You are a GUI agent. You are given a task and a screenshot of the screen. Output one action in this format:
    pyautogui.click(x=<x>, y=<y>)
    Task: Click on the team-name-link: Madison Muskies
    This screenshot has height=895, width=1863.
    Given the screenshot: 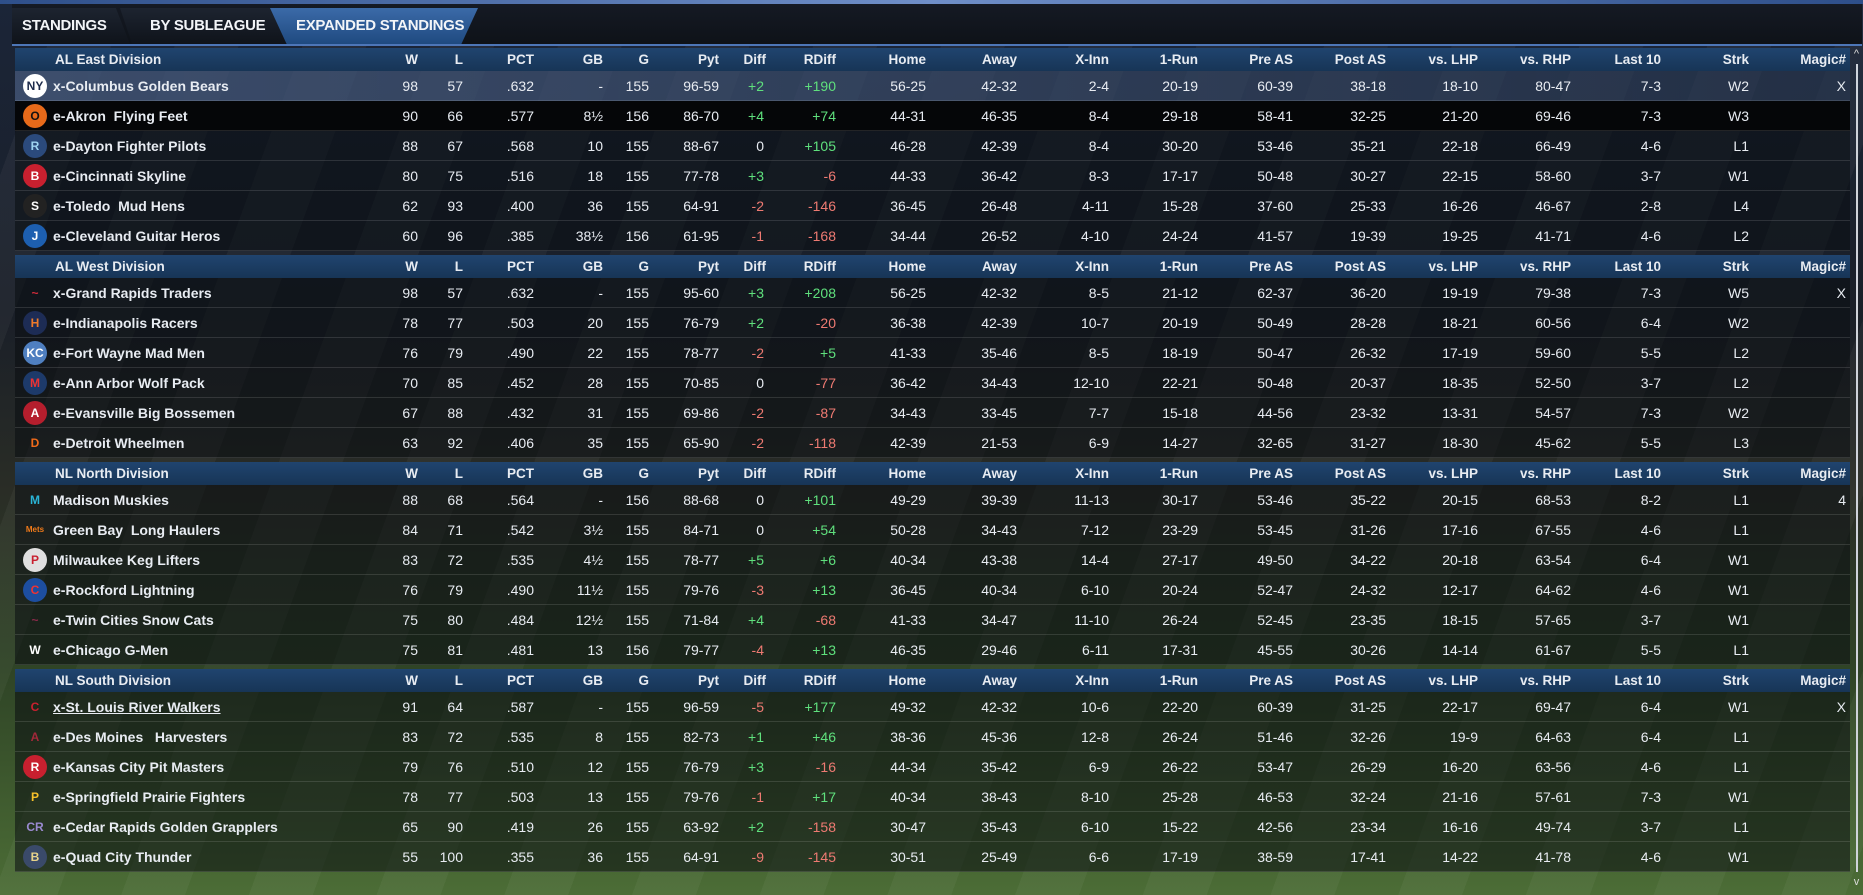 What is the action you would take?
    pyautogui.click(x=111, y=499)
    